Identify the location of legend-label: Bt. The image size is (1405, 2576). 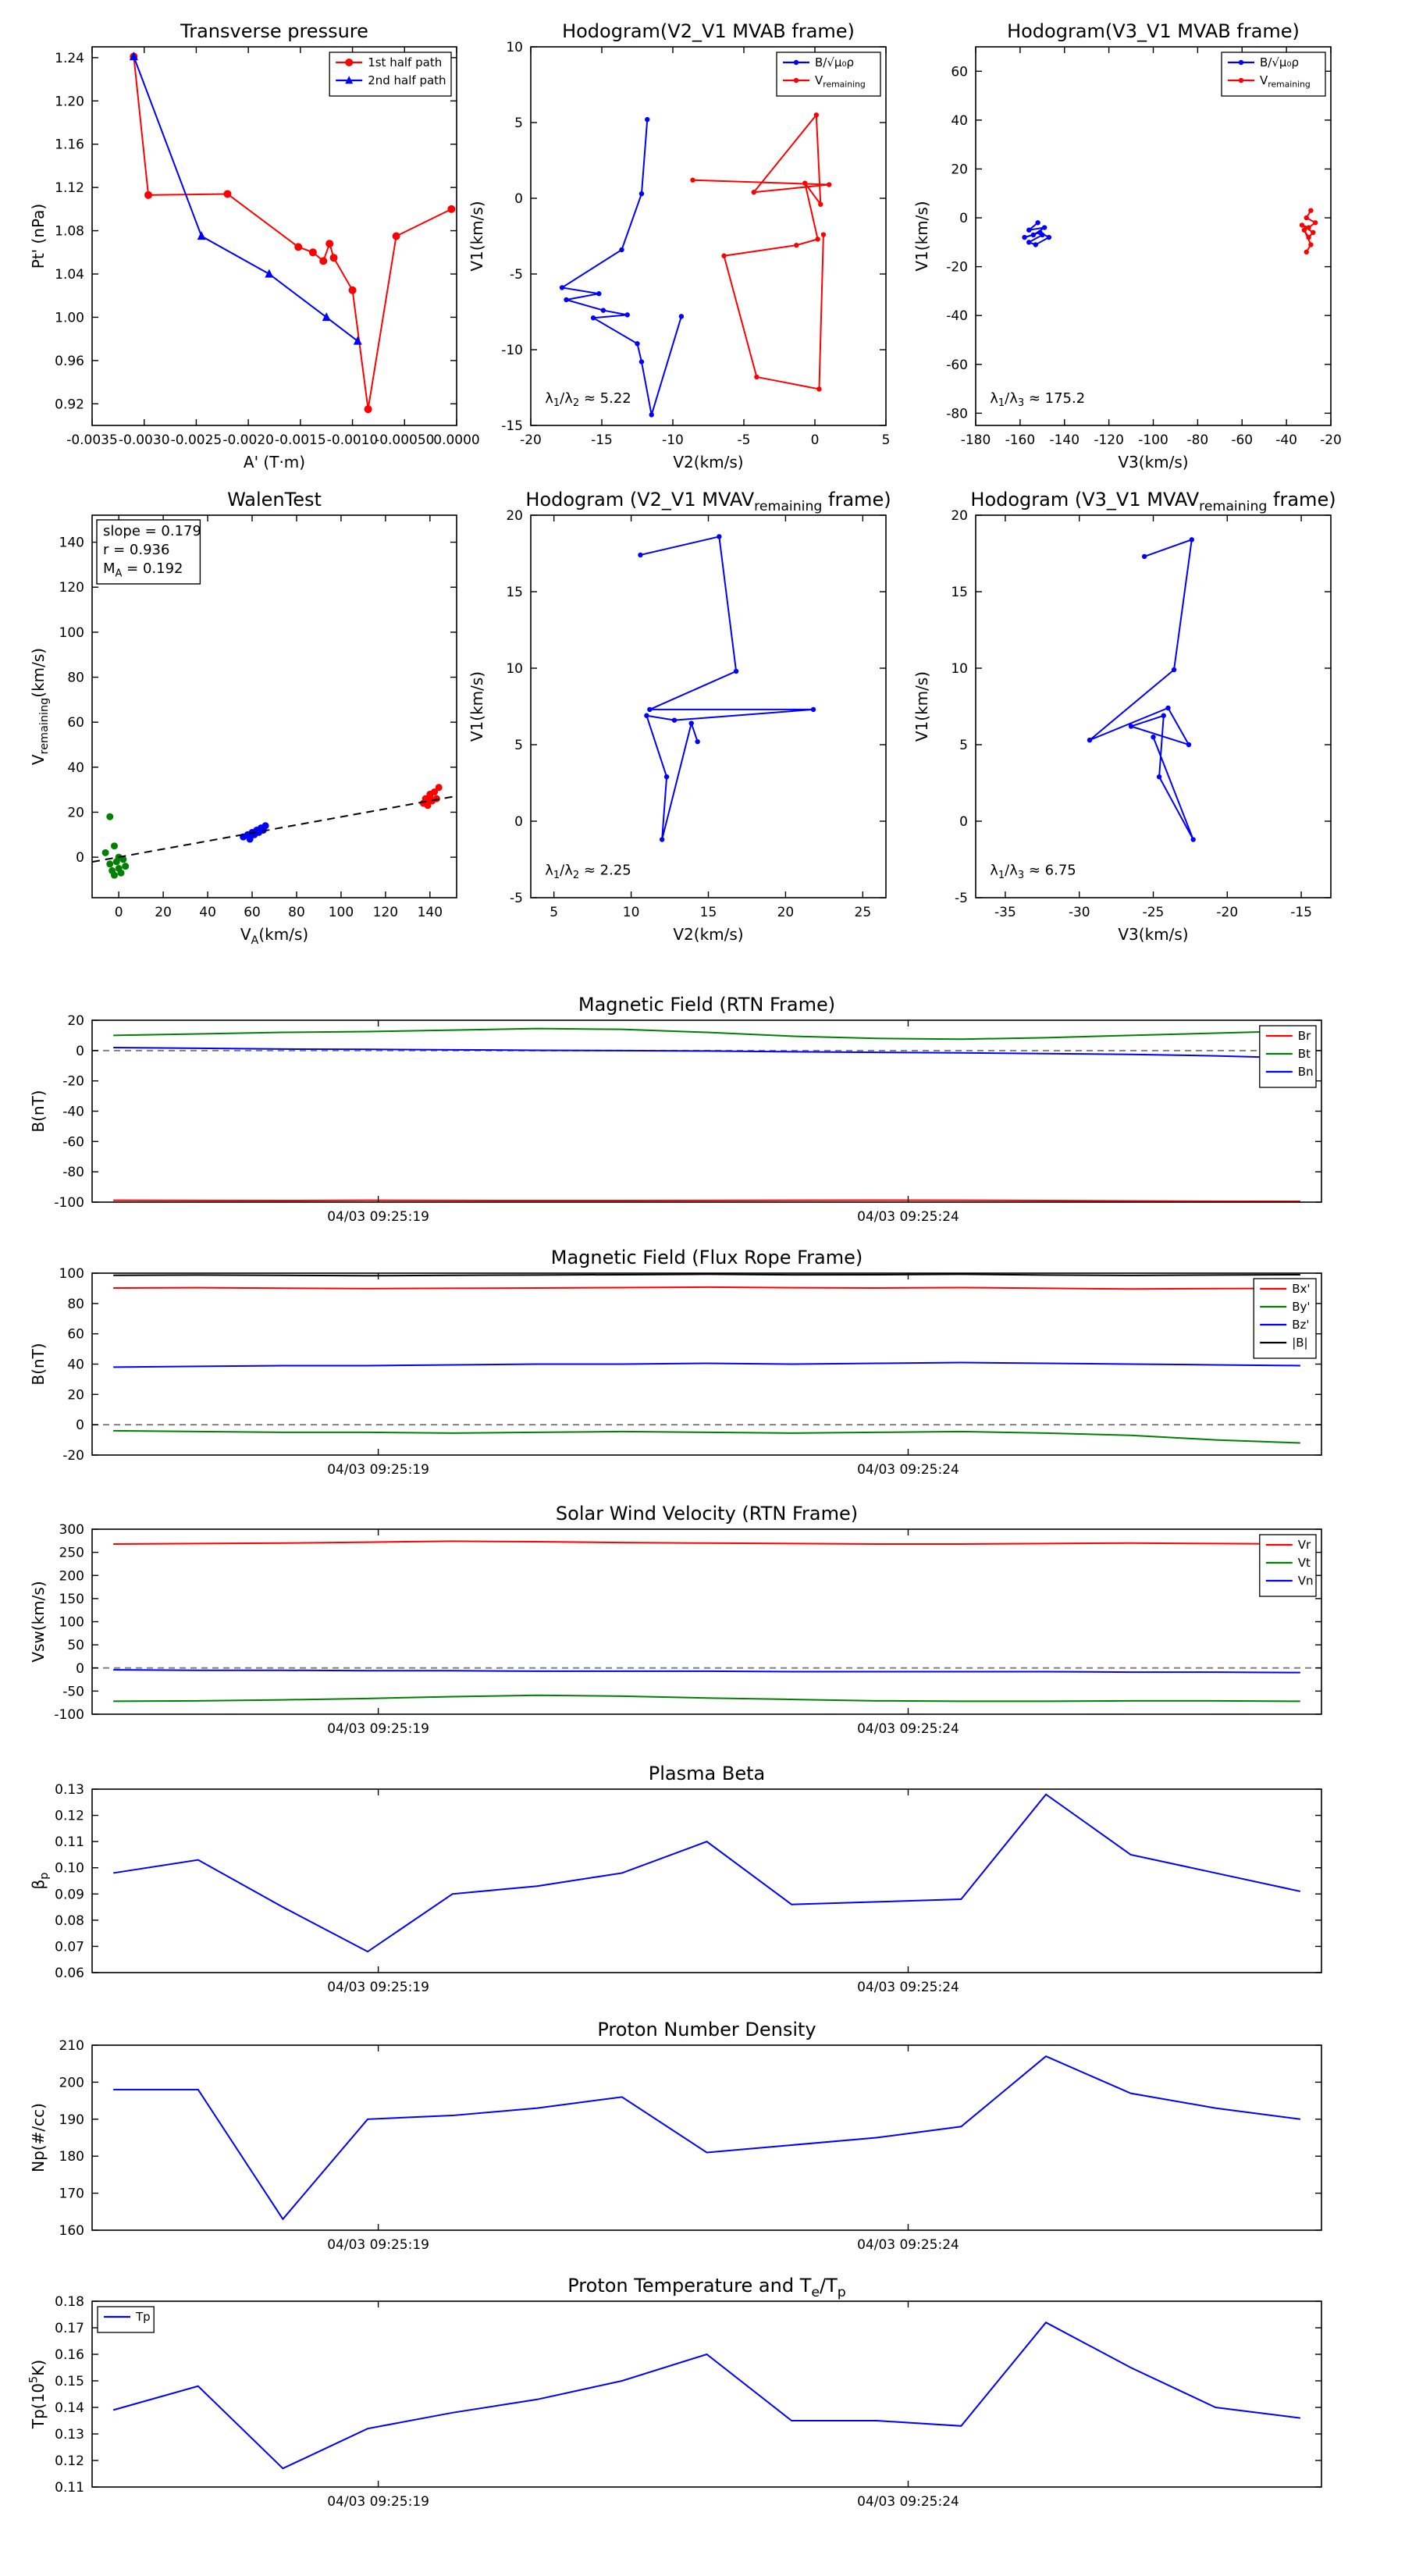
(1304, 1054).